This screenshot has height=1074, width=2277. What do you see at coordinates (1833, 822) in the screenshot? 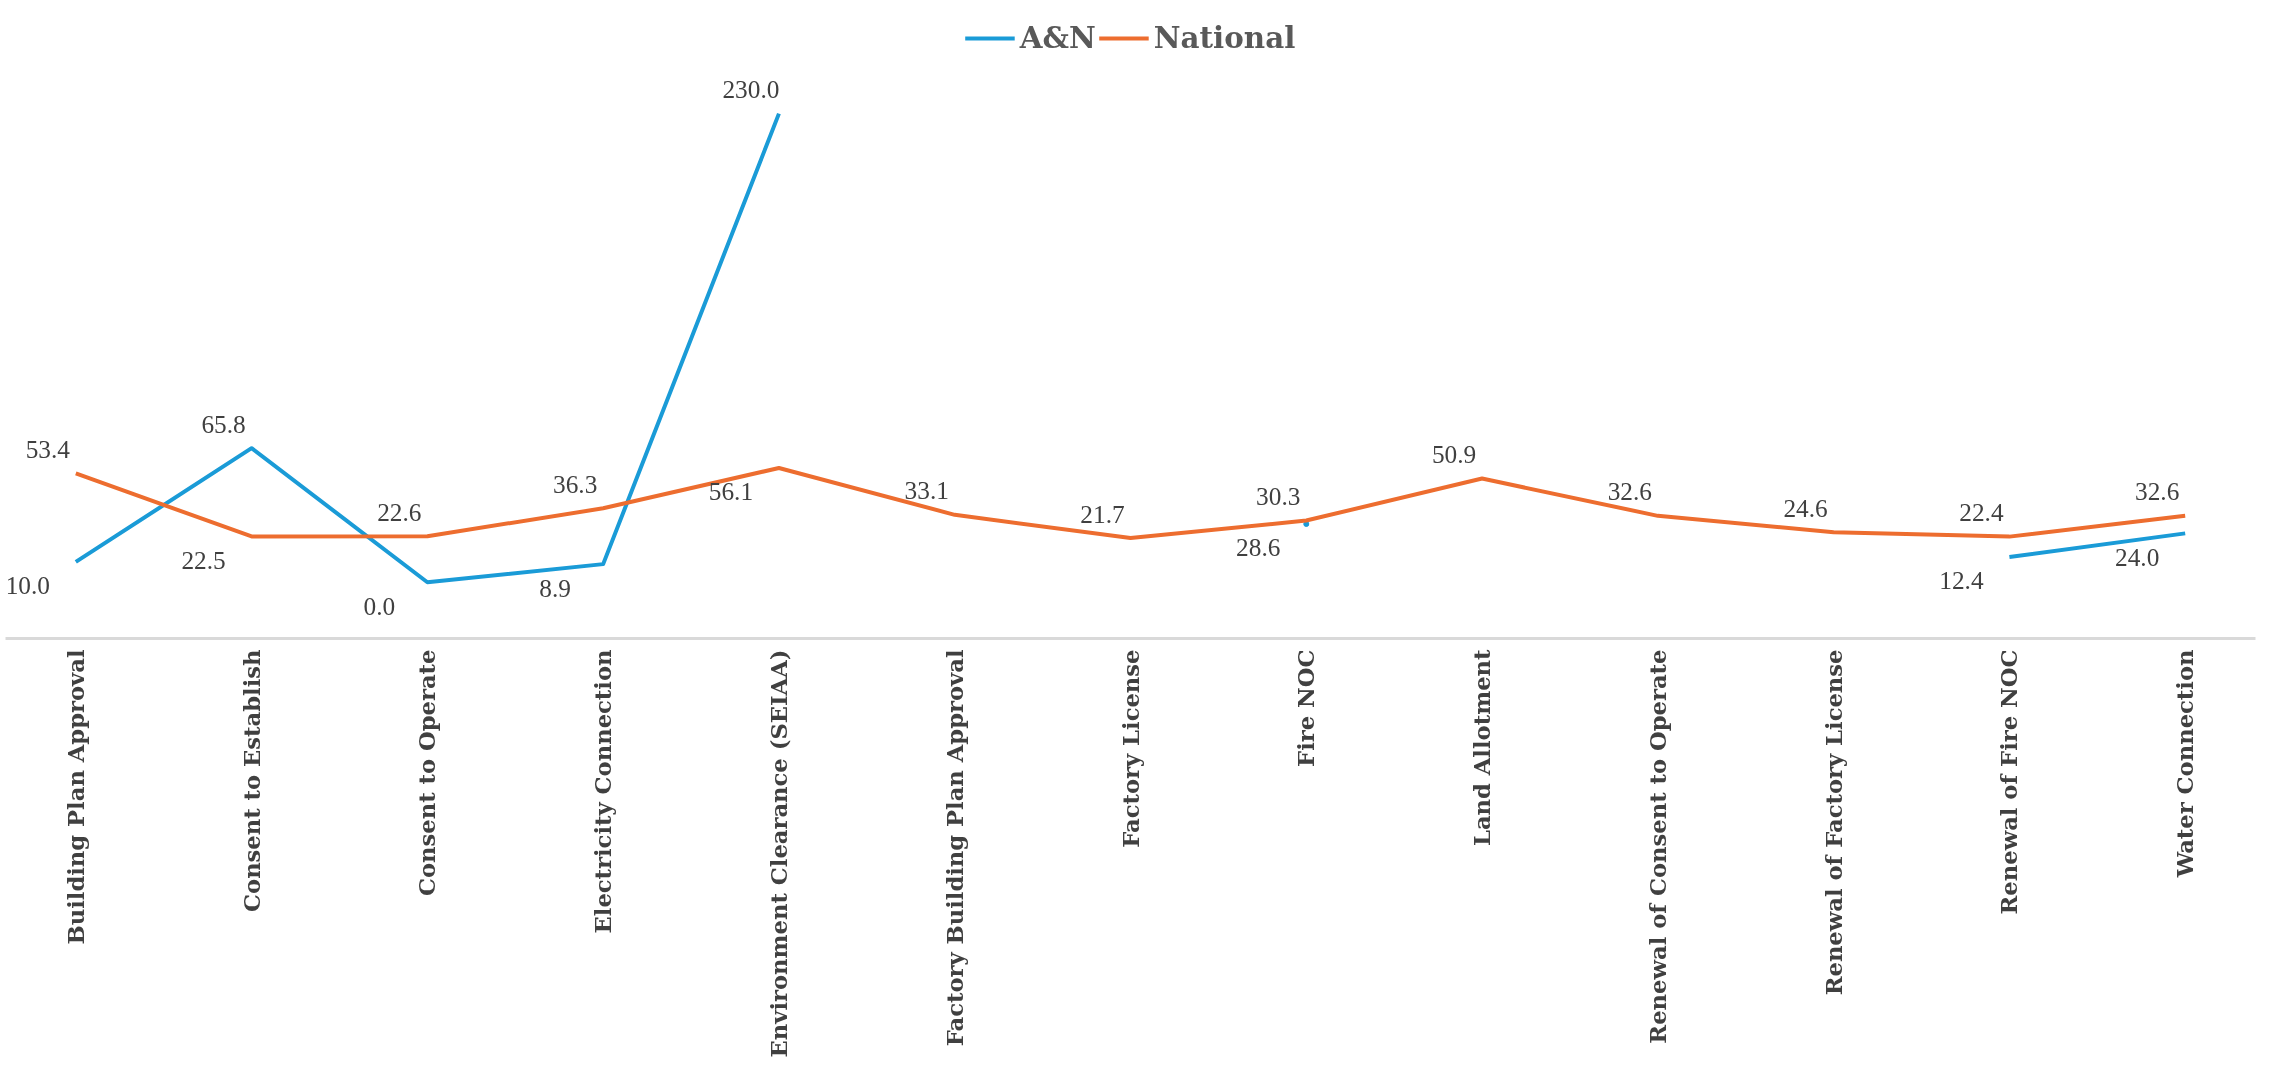
I see `x-tick-label: Renewal of Factory License` at bounding box center [1833, 822].